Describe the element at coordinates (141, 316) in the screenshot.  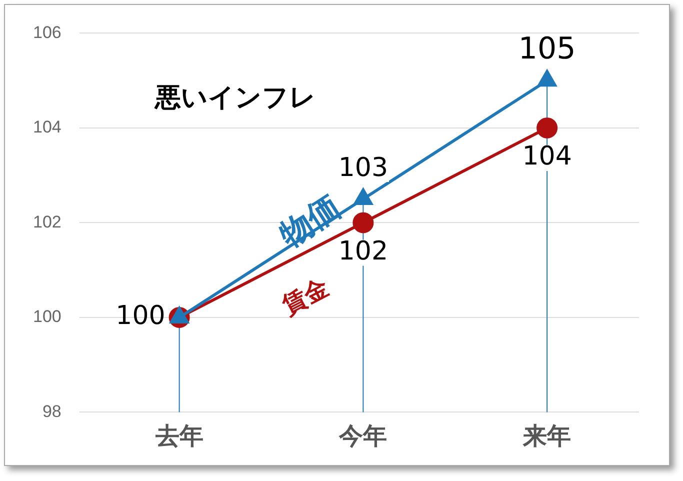
I see `data-label: 100` at that location.